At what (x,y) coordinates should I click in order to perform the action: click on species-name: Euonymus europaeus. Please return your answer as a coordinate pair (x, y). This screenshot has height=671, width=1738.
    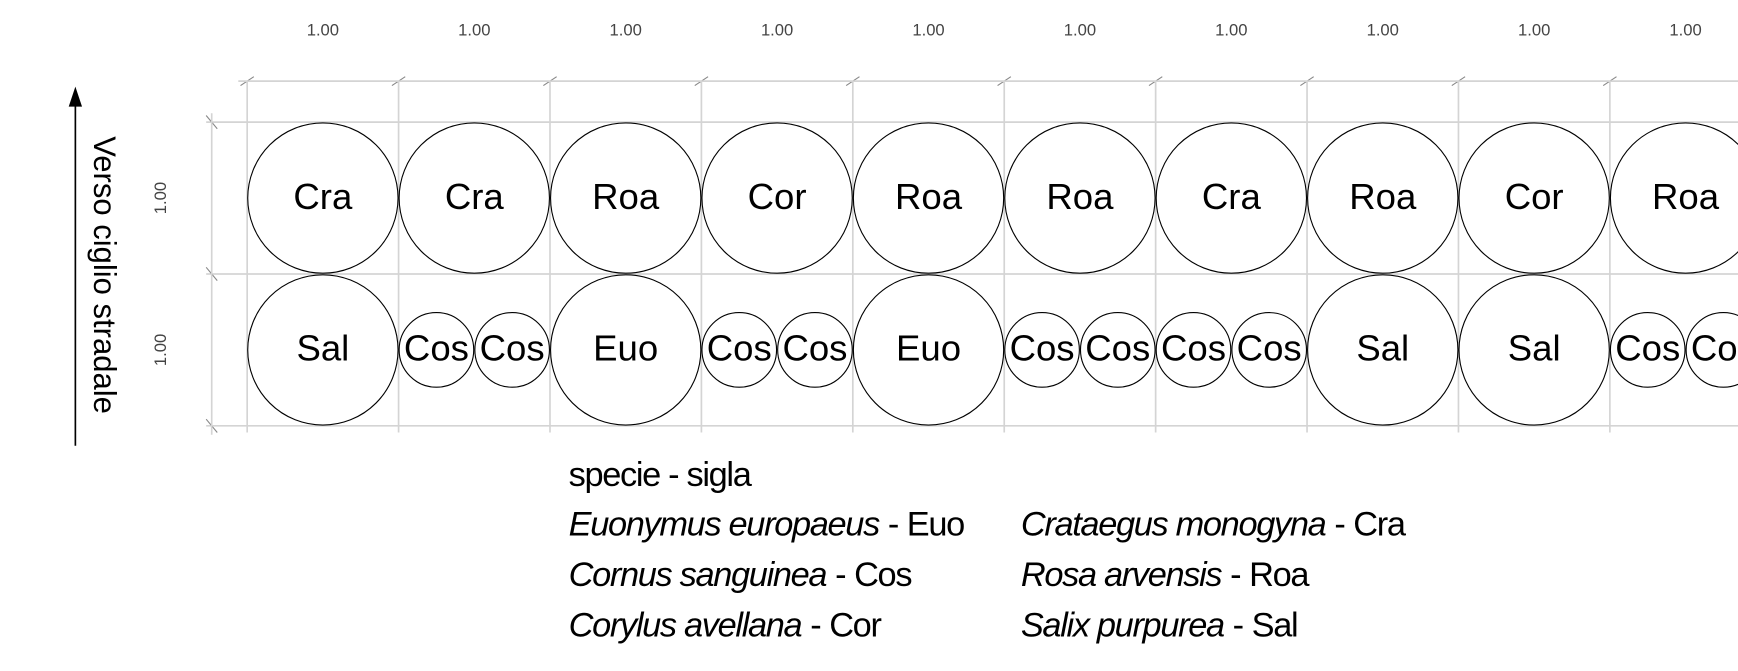
    Looking at the image, I should click on (724, 525).